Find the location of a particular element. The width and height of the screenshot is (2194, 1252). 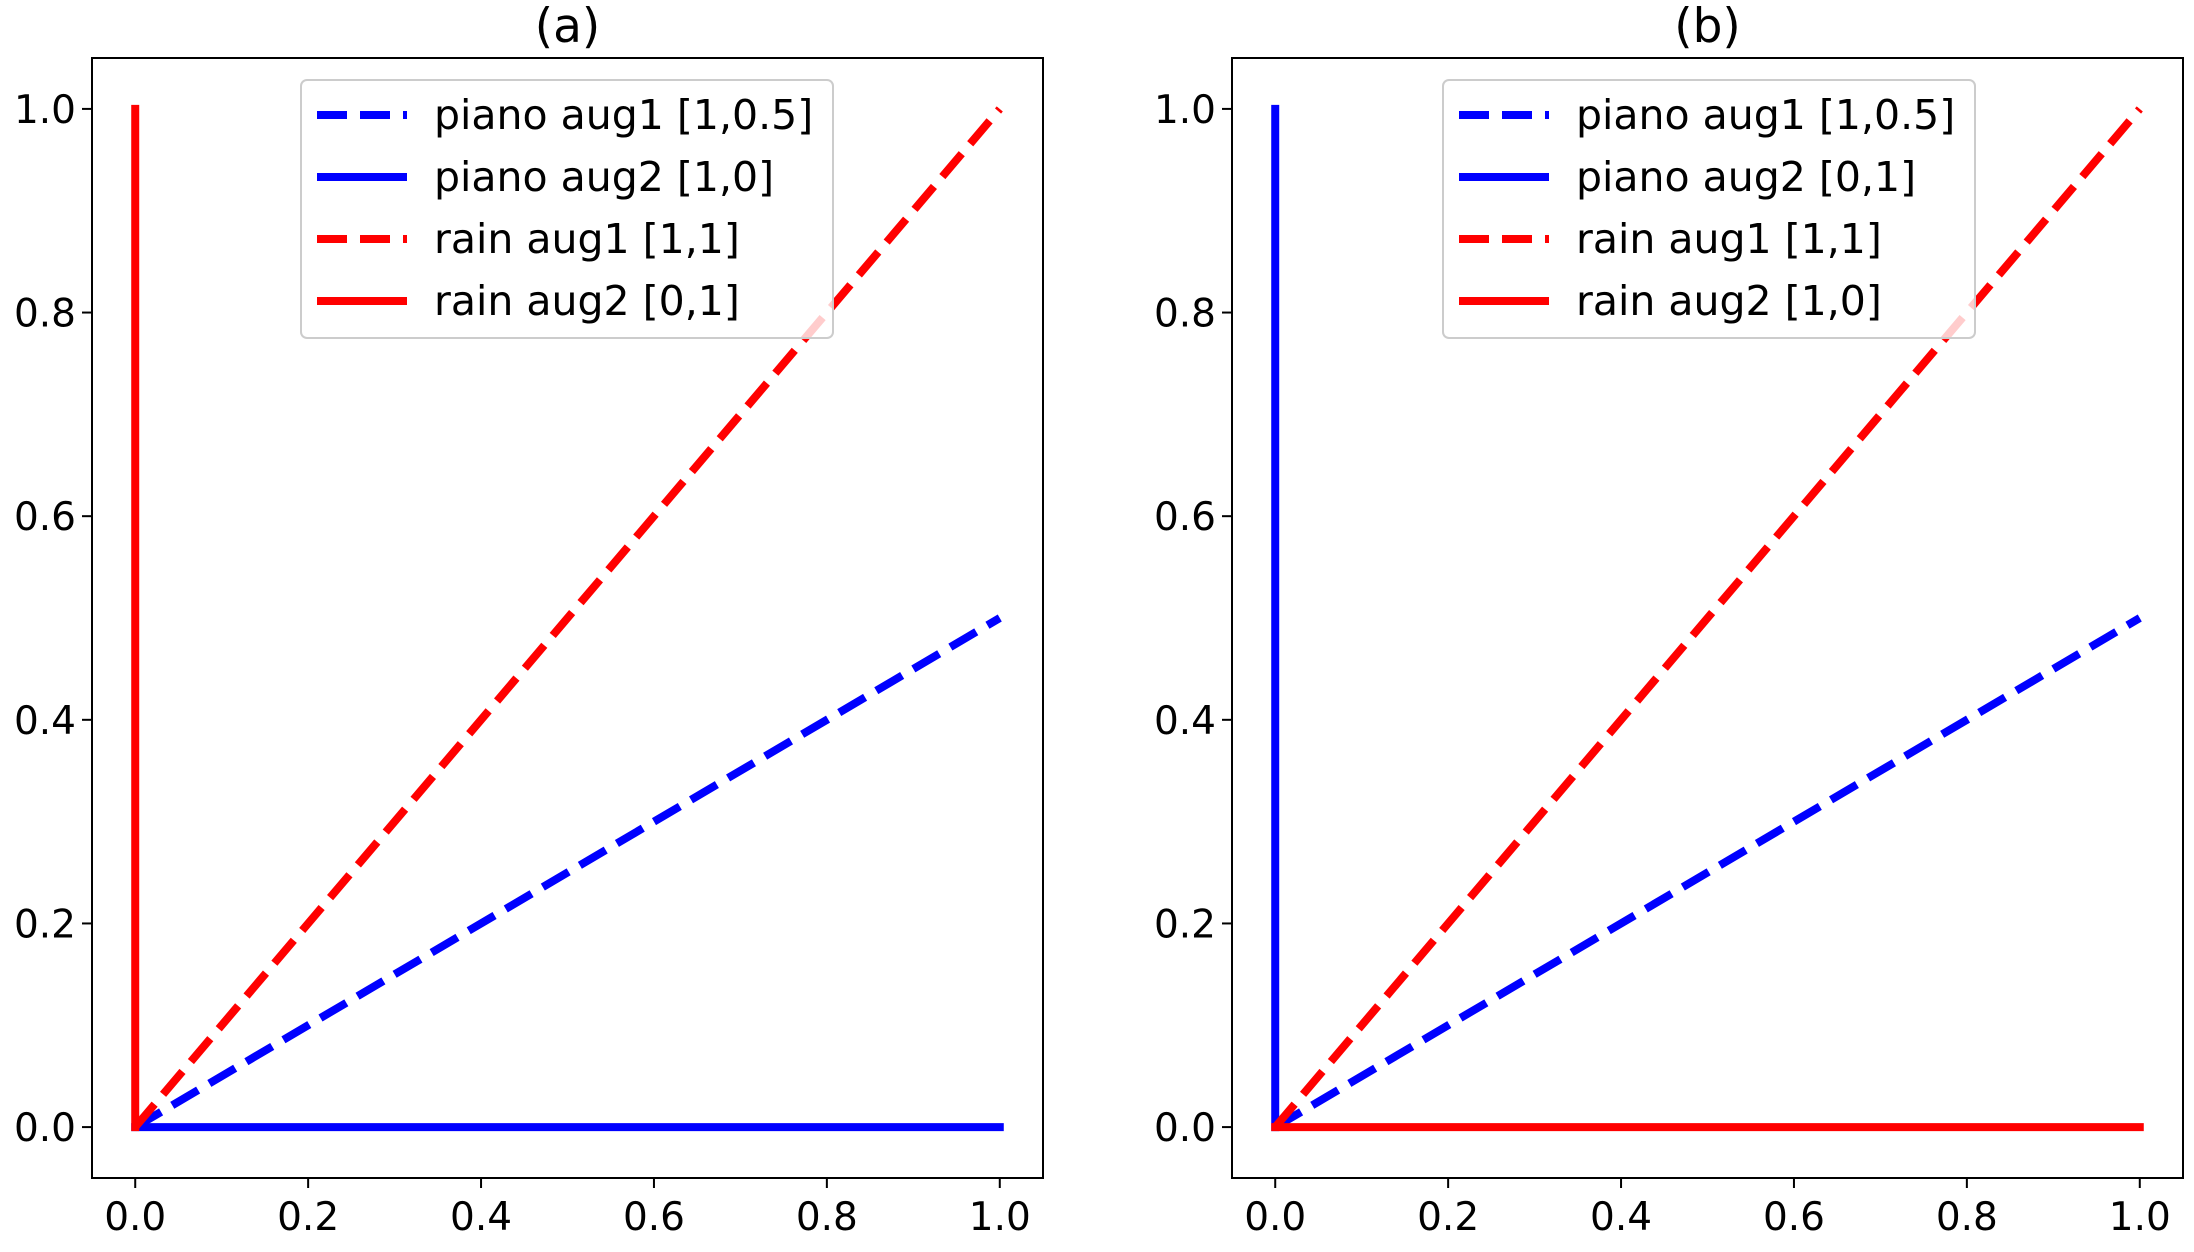

legend-label: rain aug2 [0,1] is located at coordinates (587, 301).